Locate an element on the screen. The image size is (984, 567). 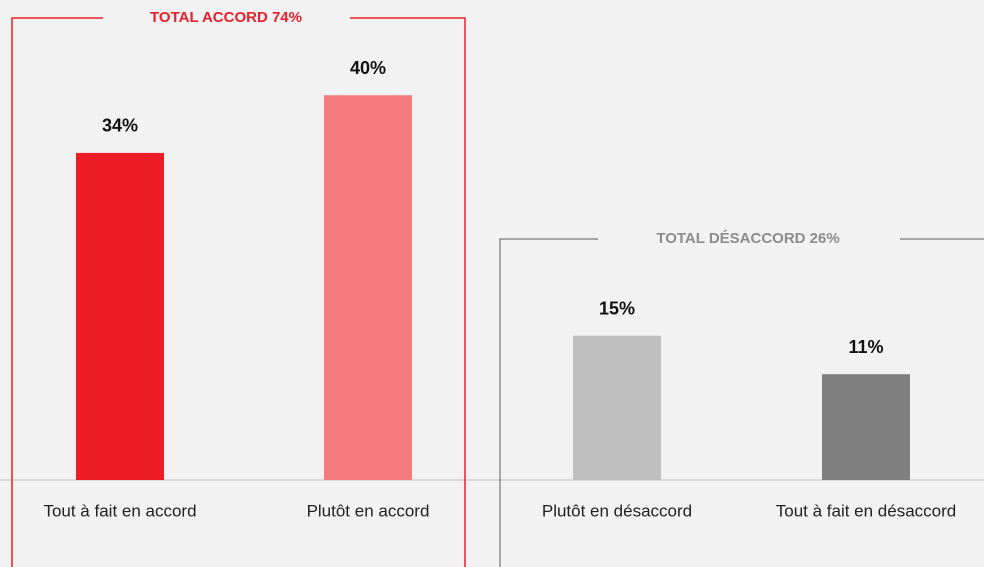
value-label: 34% is located at coordinates (120, 126).